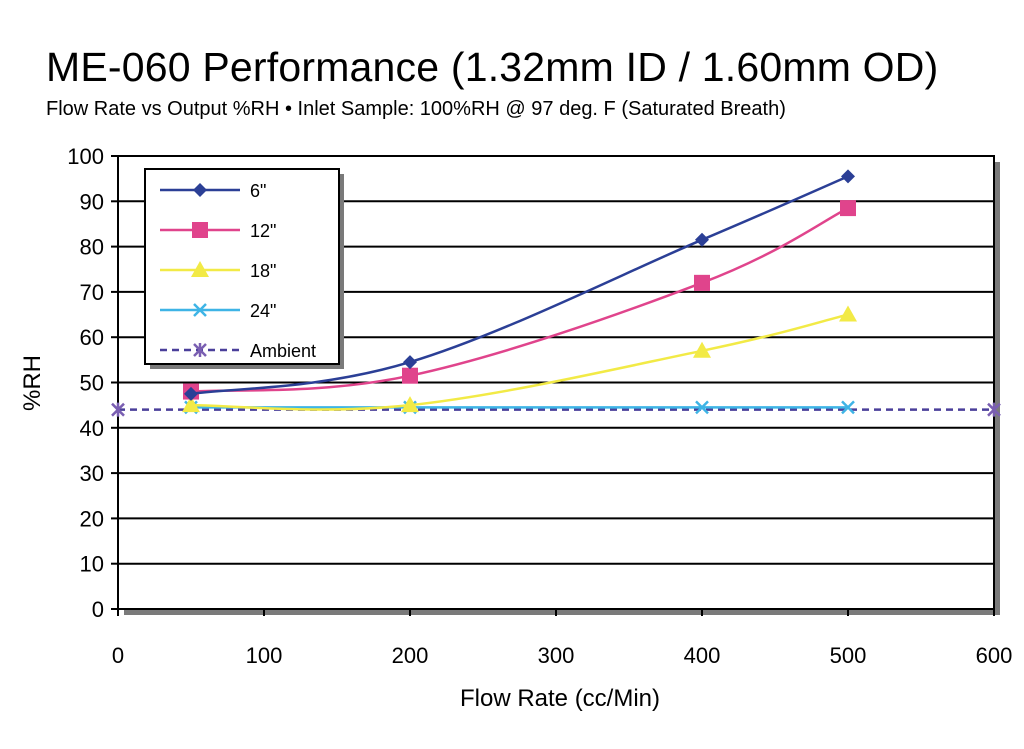 The width and height of the screenshot is (1024, 749). What do you see at coordinates (118, 655) in the screenshot?
I see `x-tick-label: 0` at bounding box center [118, 655].